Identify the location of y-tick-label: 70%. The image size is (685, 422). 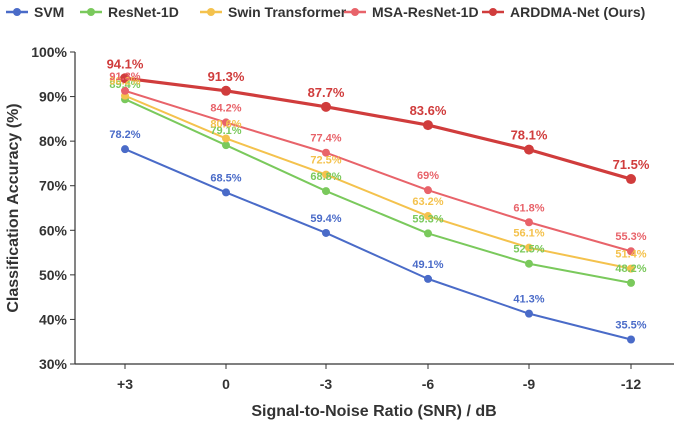
(53, 186).